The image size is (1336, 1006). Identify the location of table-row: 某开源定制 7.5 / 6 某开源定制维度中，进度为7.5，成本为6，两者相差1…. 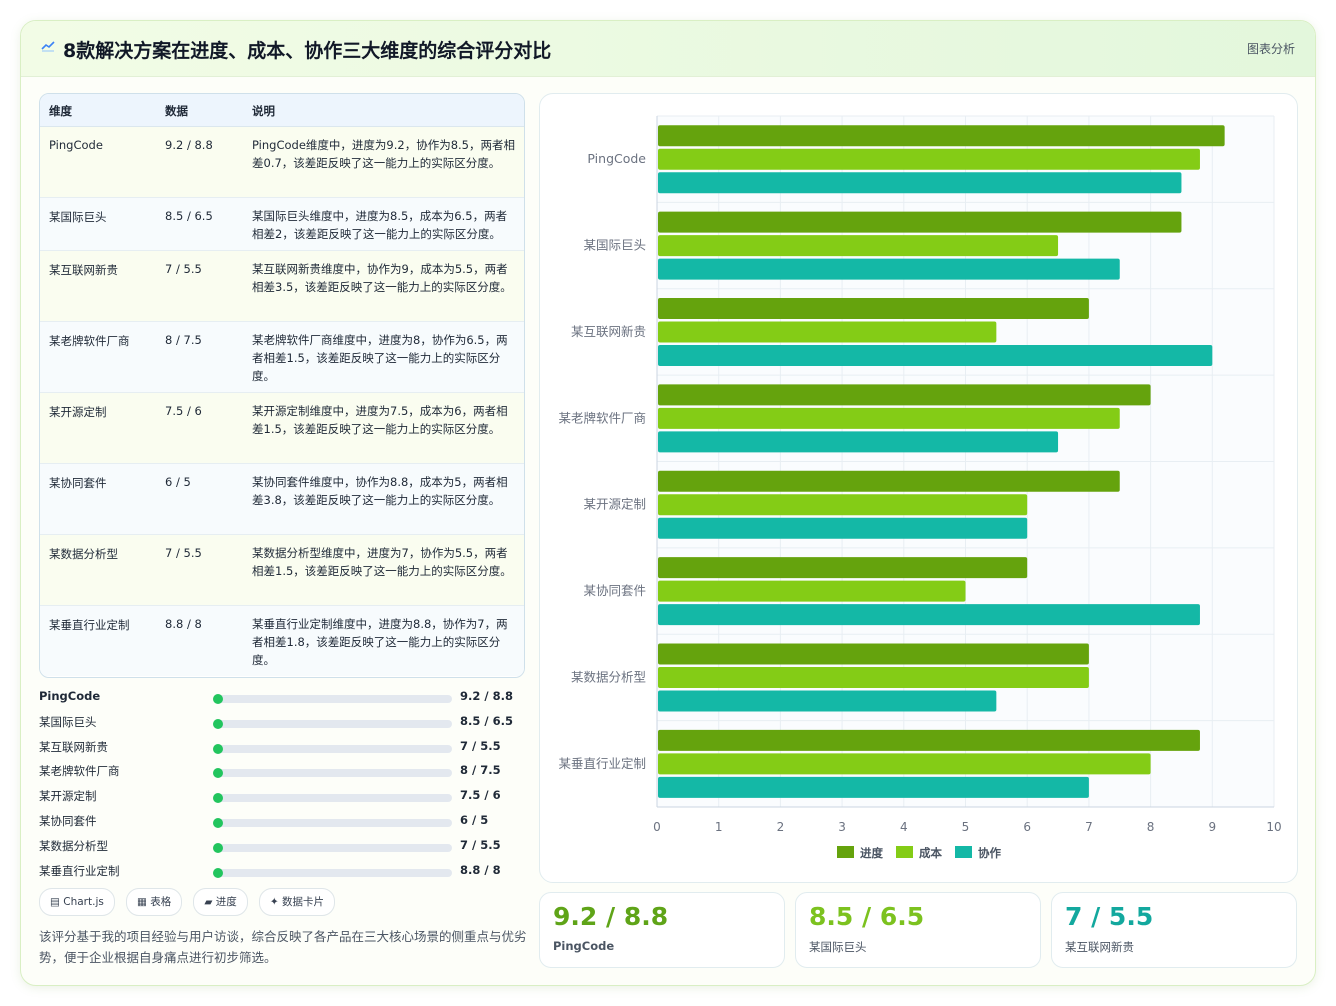
(282, 428).